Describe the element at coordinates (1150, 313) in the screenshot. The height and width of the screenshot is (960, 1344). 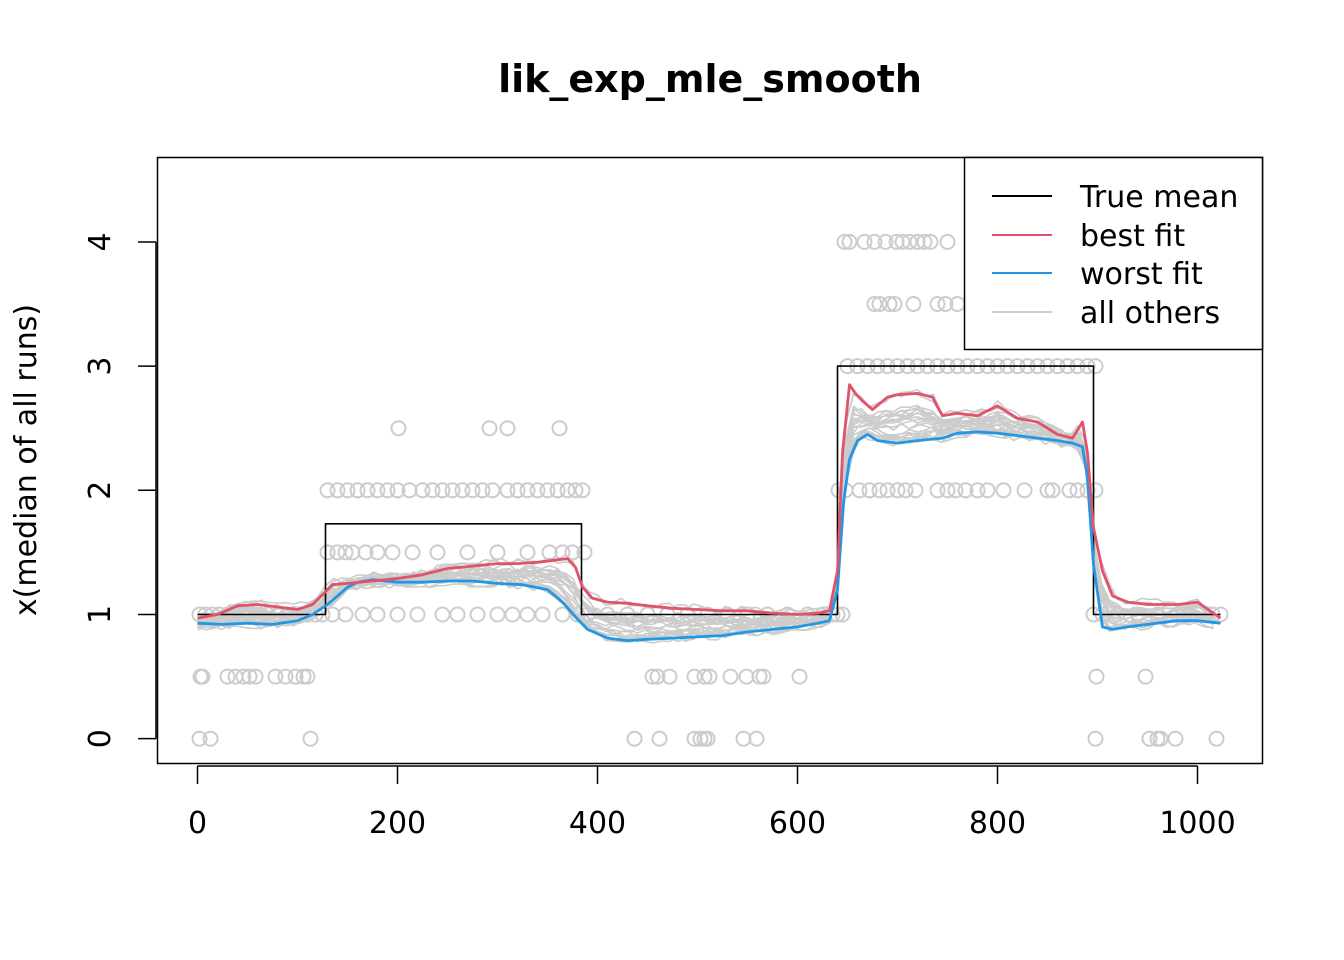
I see `legend-label-all-others: all others` at that location.